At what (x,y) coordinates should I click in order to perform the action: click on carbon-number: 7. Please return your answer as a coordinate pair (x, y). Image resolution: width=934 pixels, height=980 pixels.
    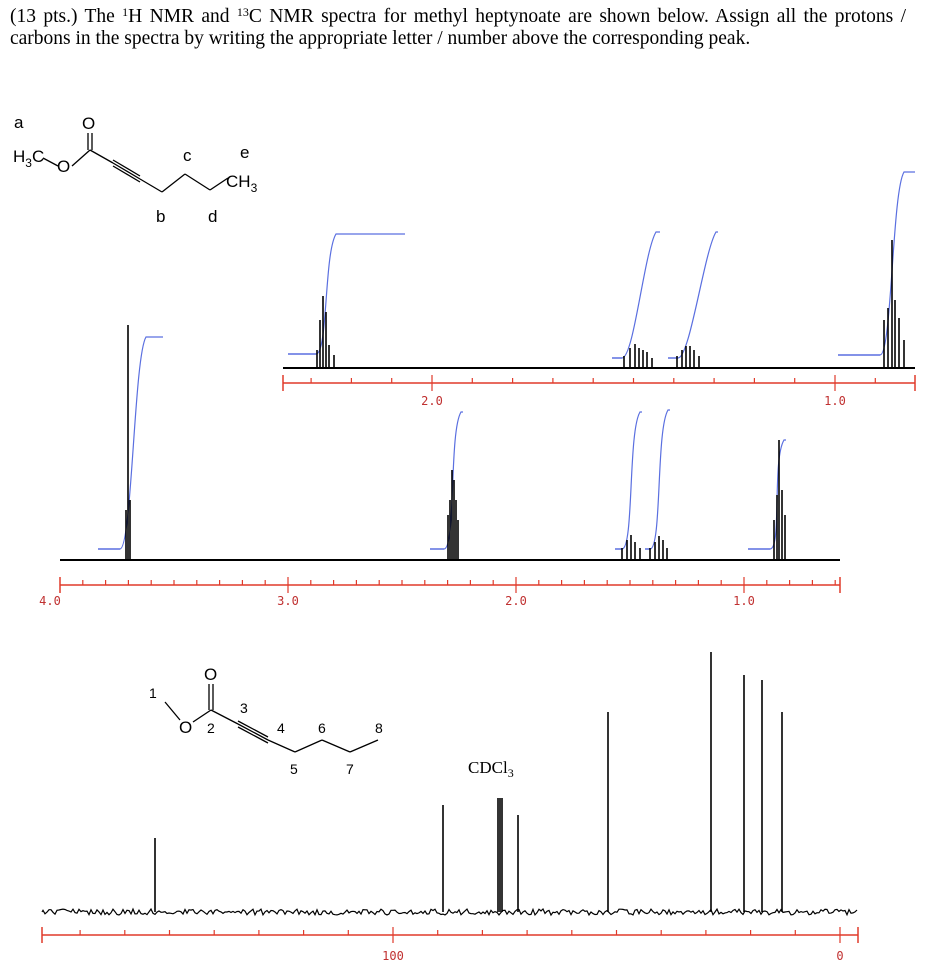
    Looking at the image, I should click on (350, 769).